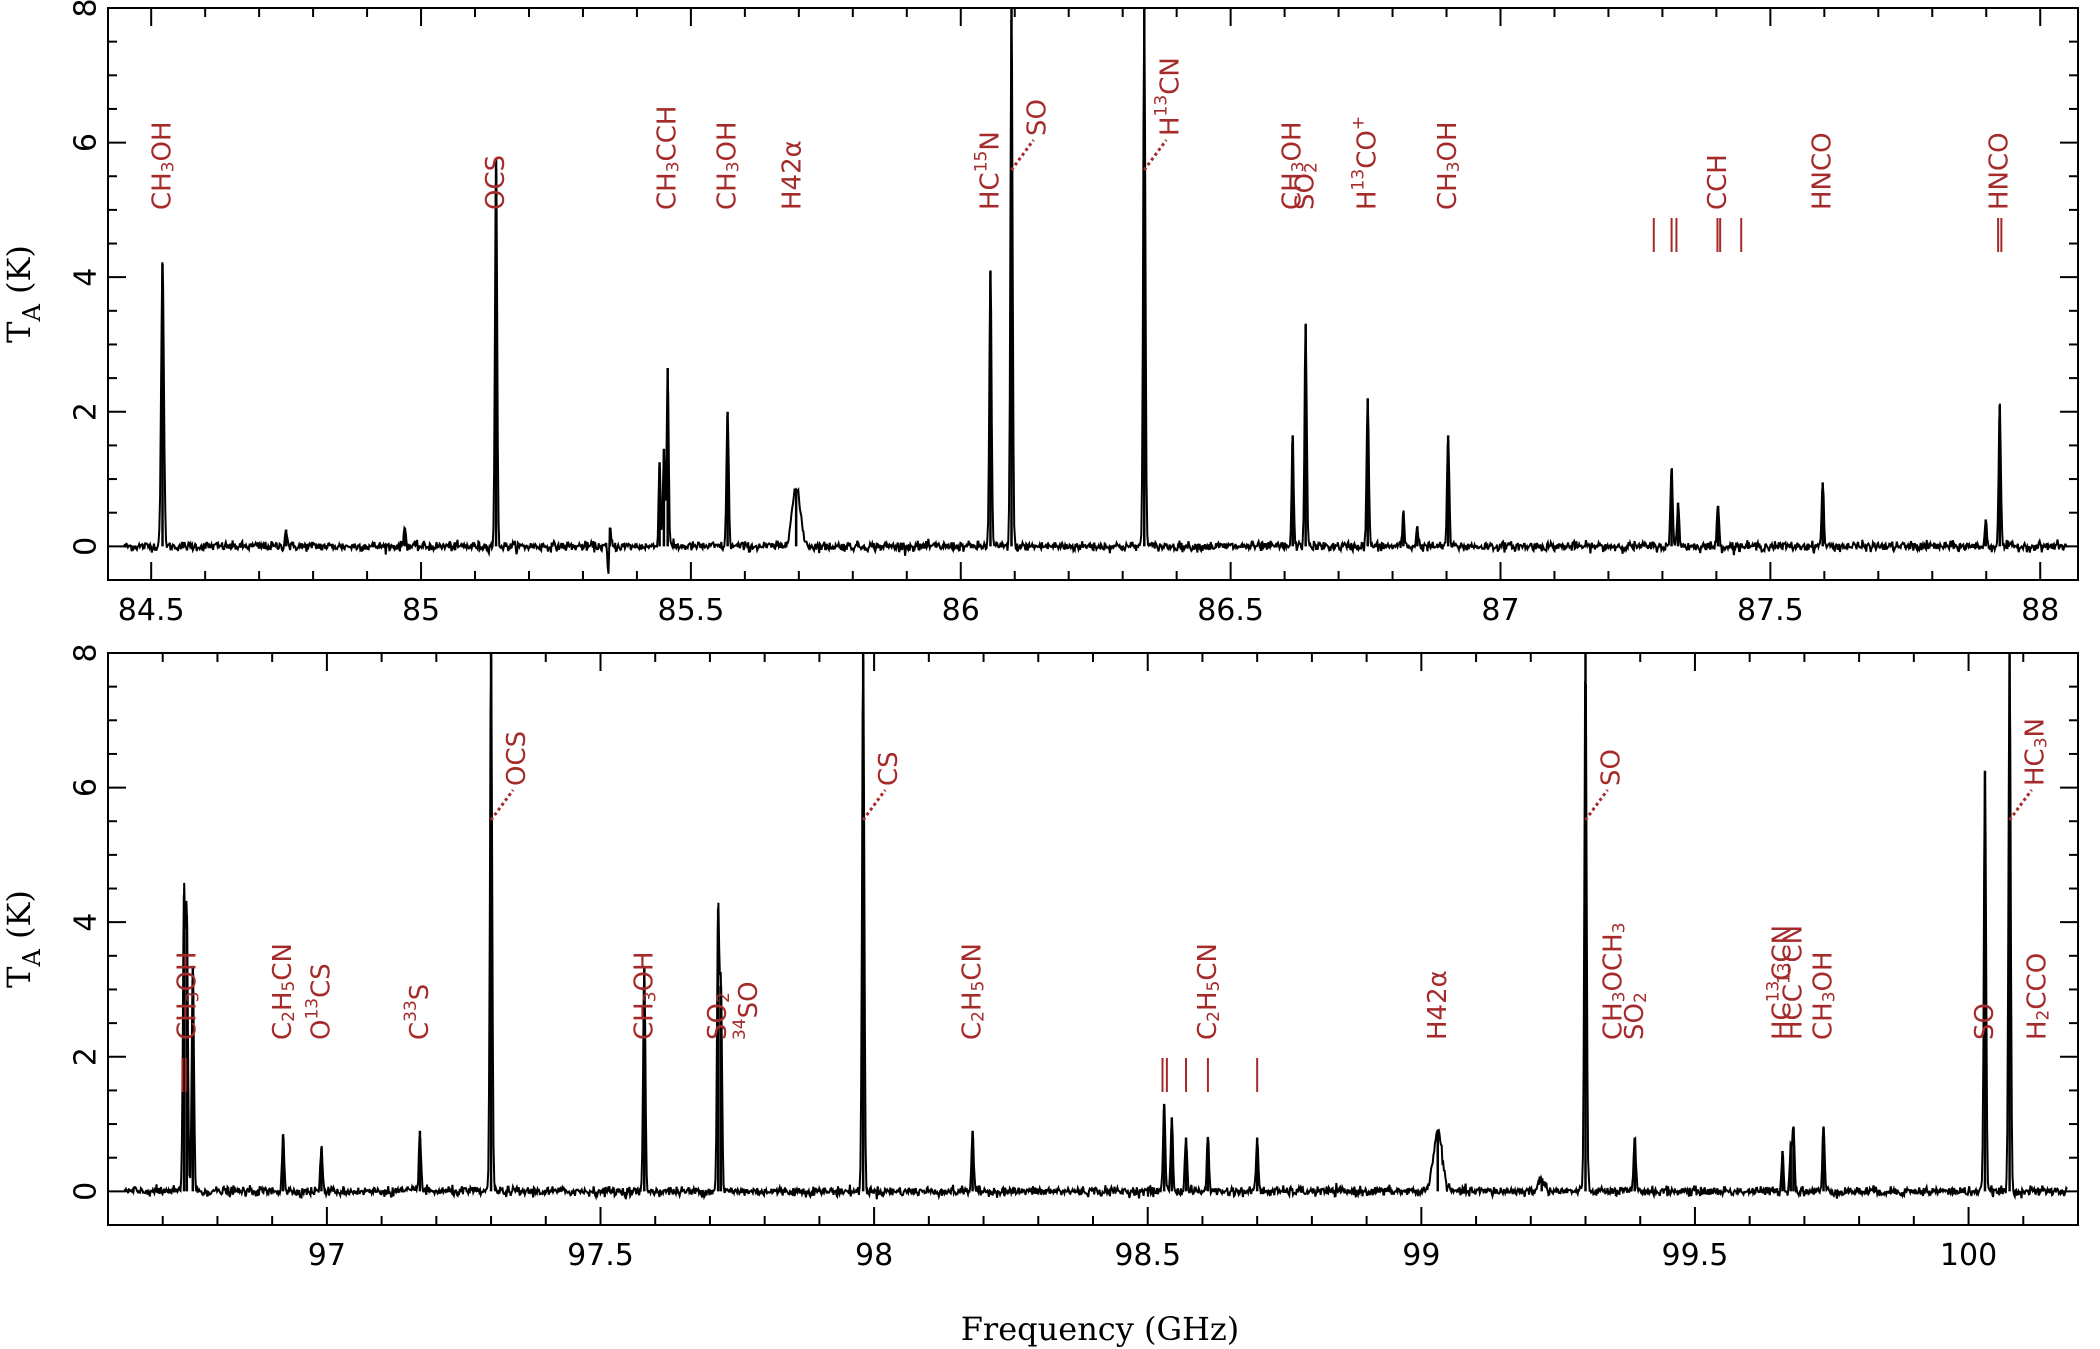 This screenshot has width=2100, height=1349. What do you see at coordinates (874, 1255) in the screenshot?
I see `x-tick-label: 98` at bounding box center [874, 1255].